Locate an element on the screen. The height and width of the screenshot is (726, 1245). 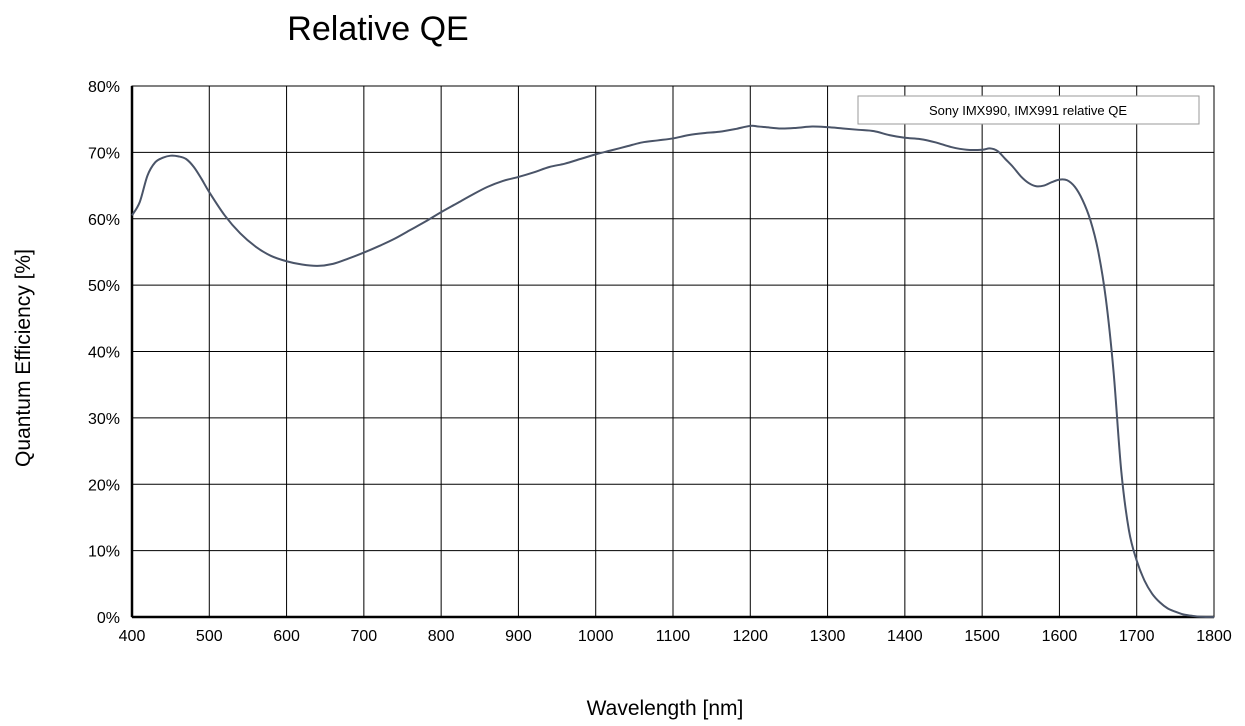
y-tick-label: 80% is located at coordinates (104, 87).